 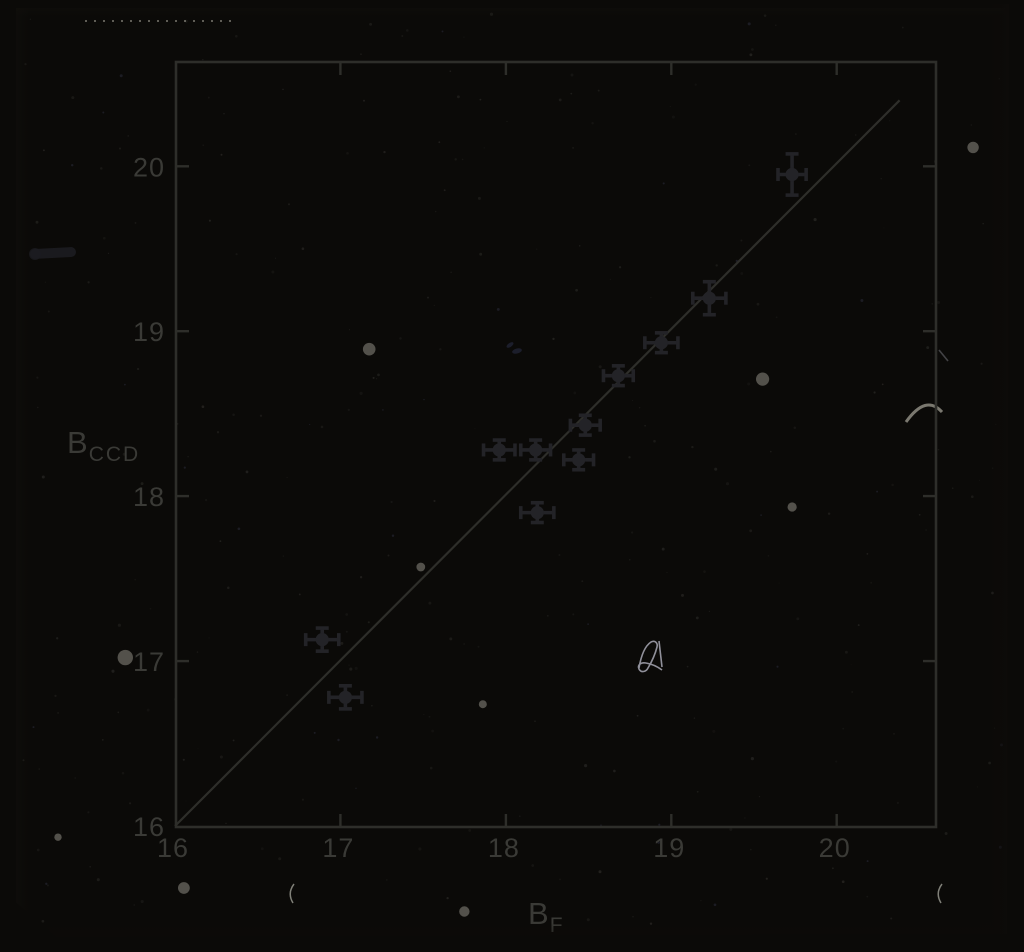 What do you see at coordinates (482, 704) in the screenshot?
I see `paper-stain` at bounding box center [482, 704].